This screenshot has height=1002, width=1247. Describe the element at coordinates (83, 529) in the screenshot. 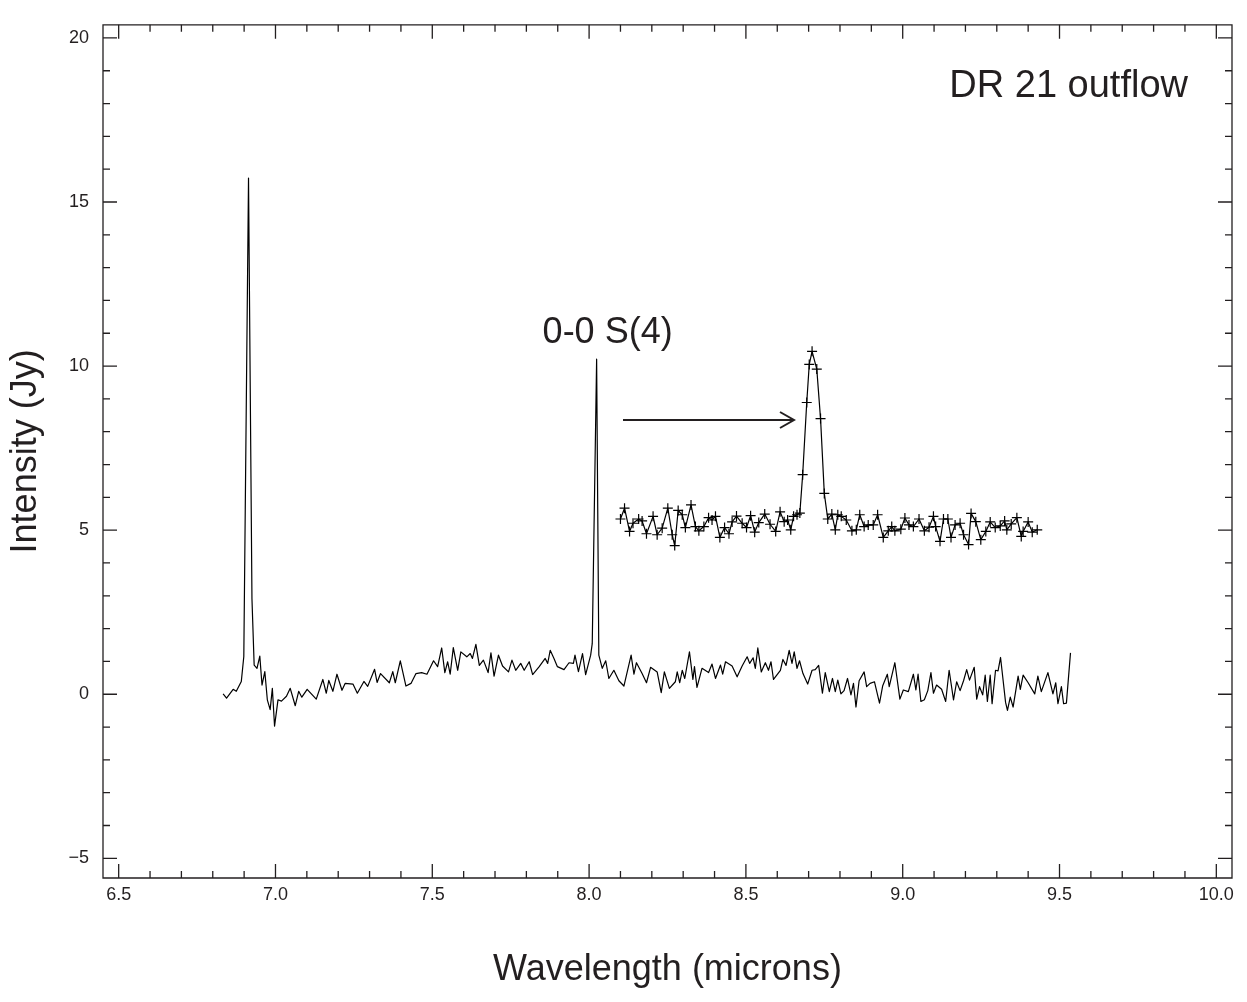

I see `y-tick-label: 5` at that location.